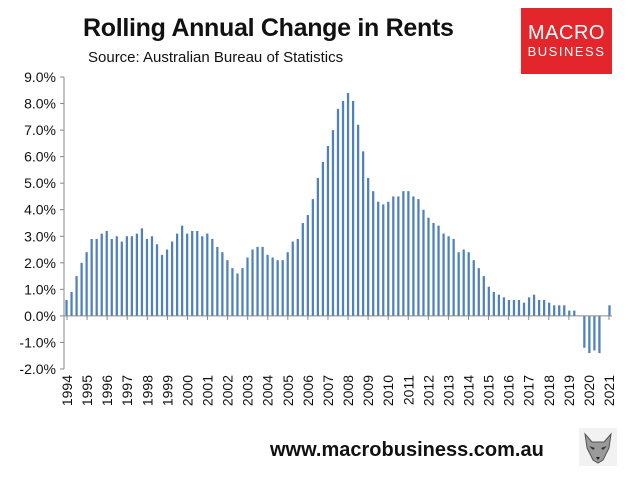  What do you see at coordinates (147, 390) in the screenshot?
I see `x-tick-label: 1998` at bounding box center [147, 390].